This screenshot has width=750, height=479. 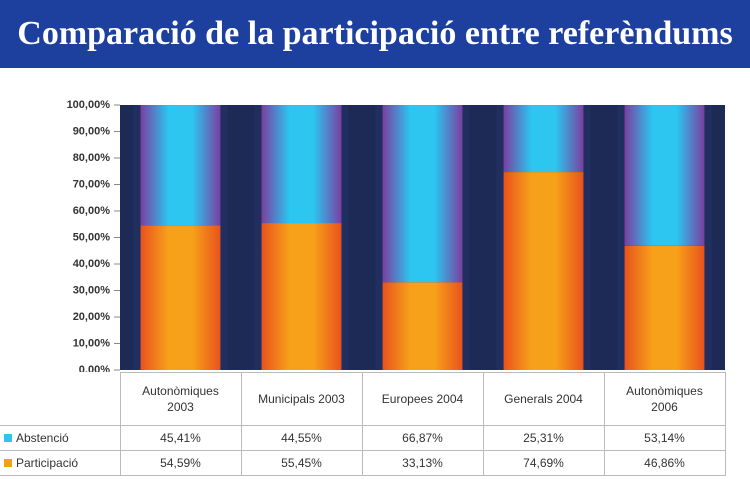 I want to click on data-label: 55,45%, so click(x=301, y=463).